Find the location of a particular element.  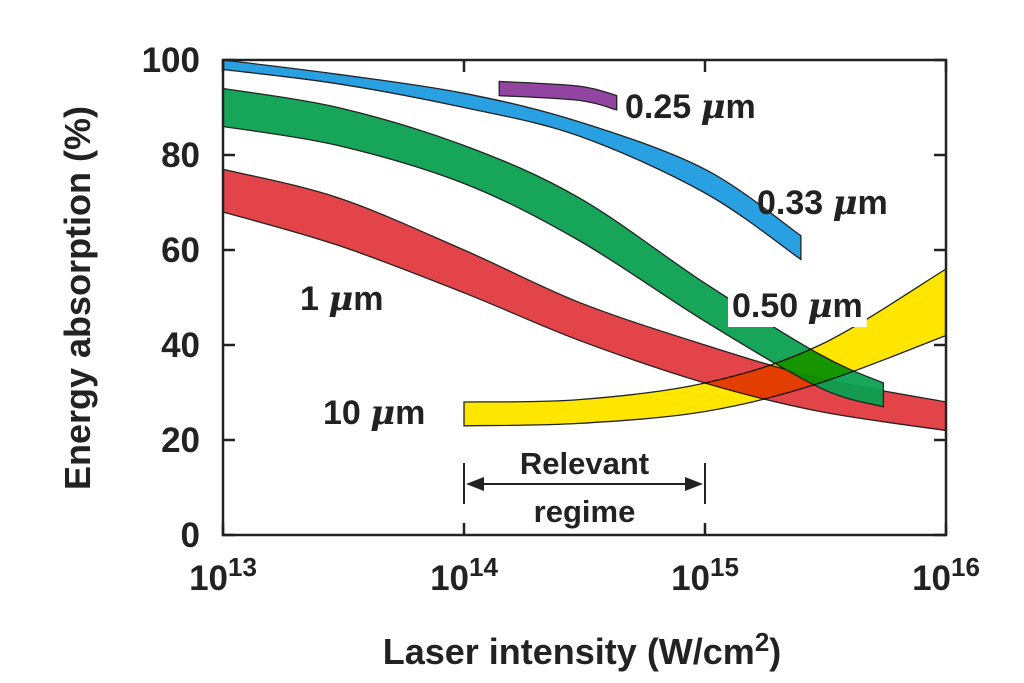

svg-text: 1 μm is located at coordinates (341, 299).